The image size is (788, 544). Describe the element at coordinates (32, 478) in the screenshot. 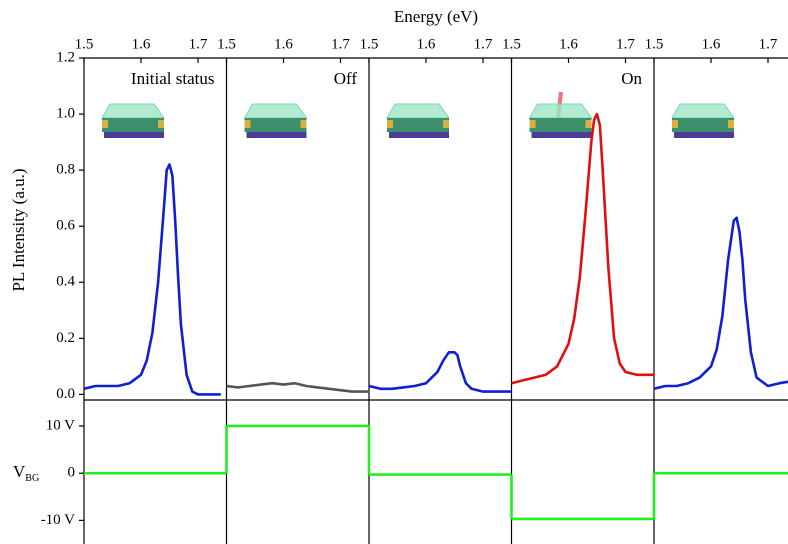

I see `gate-axis-title-sub: BG` at that location.